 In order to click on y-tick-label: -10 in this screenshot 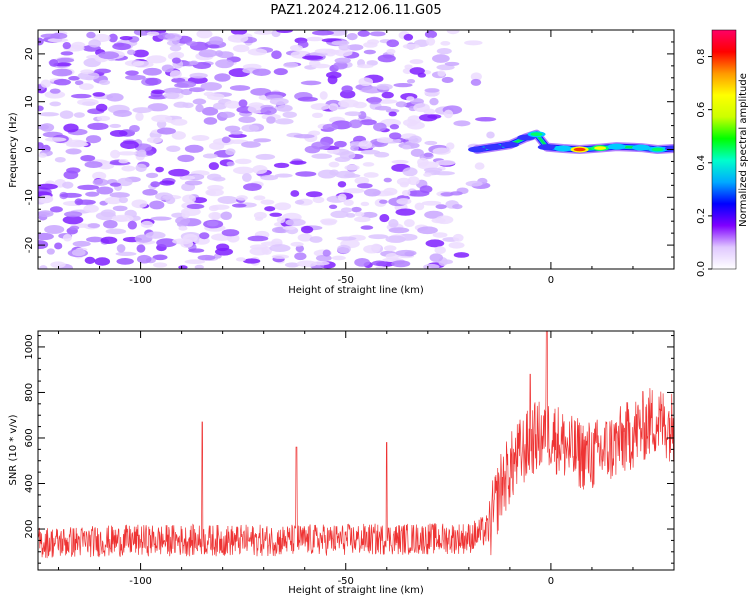, I will do `click(29, 197)`.